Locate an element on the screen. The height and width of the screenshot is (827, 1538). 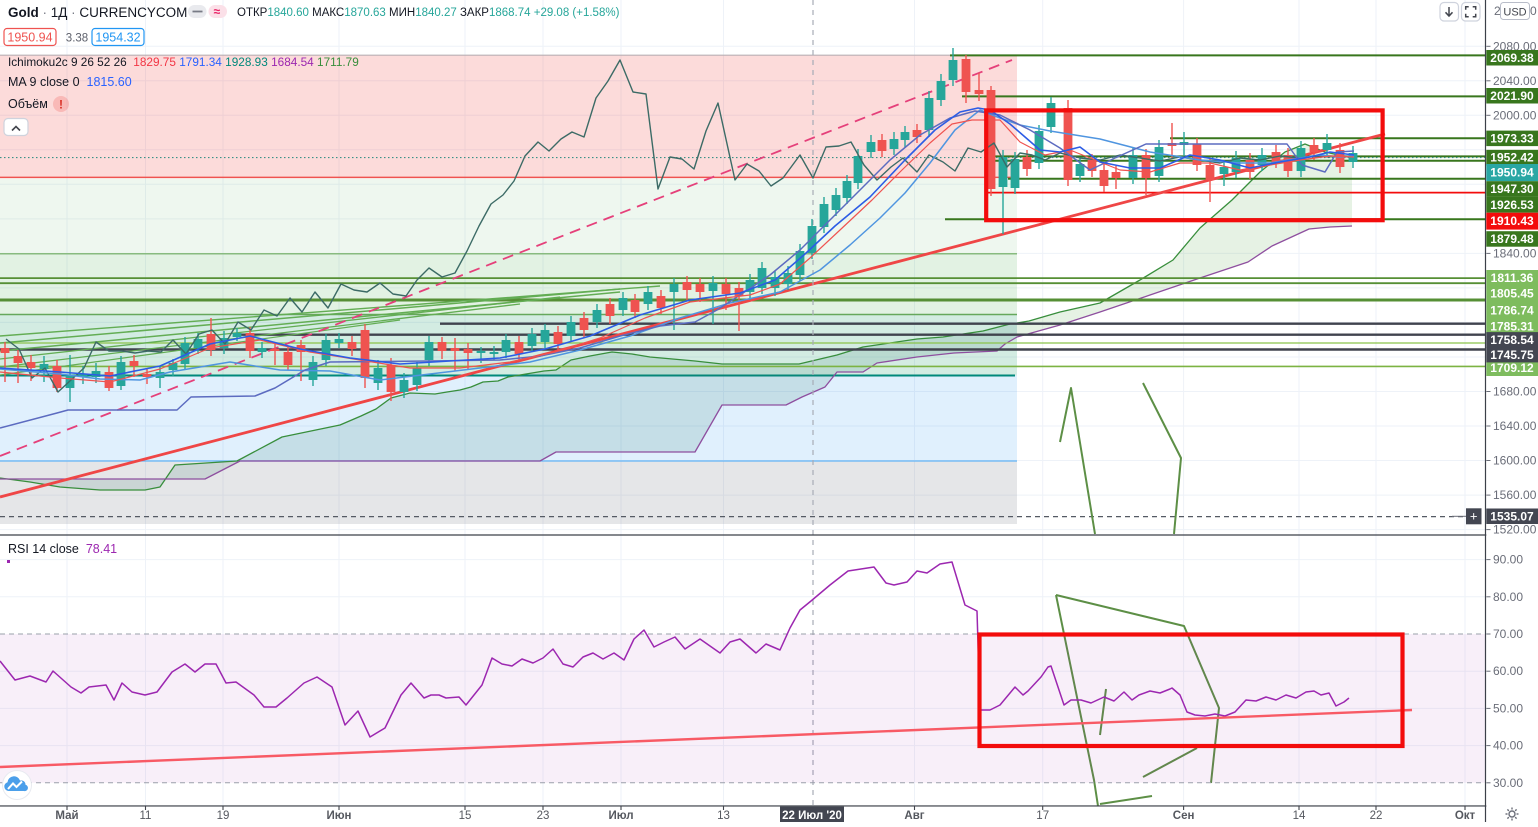
svg-text: 15 is located at coordinates (465, 816).